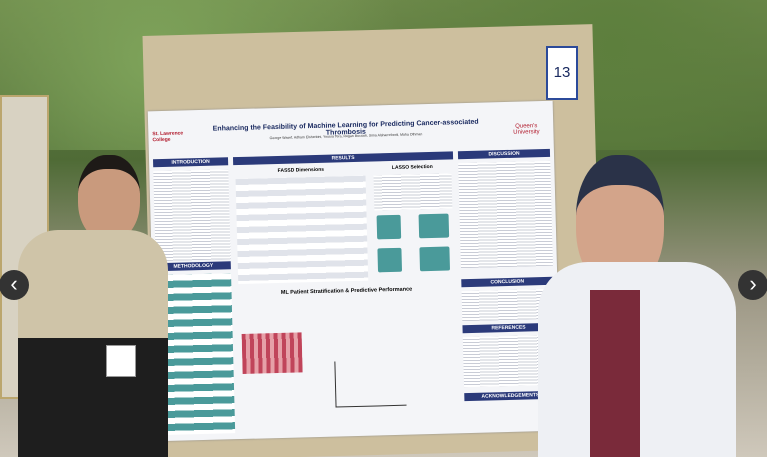  What do you see at coordinates (412, 167) in the screenshot?
I see `subheading: LASSO Selection` at bounding box center [412, 167].